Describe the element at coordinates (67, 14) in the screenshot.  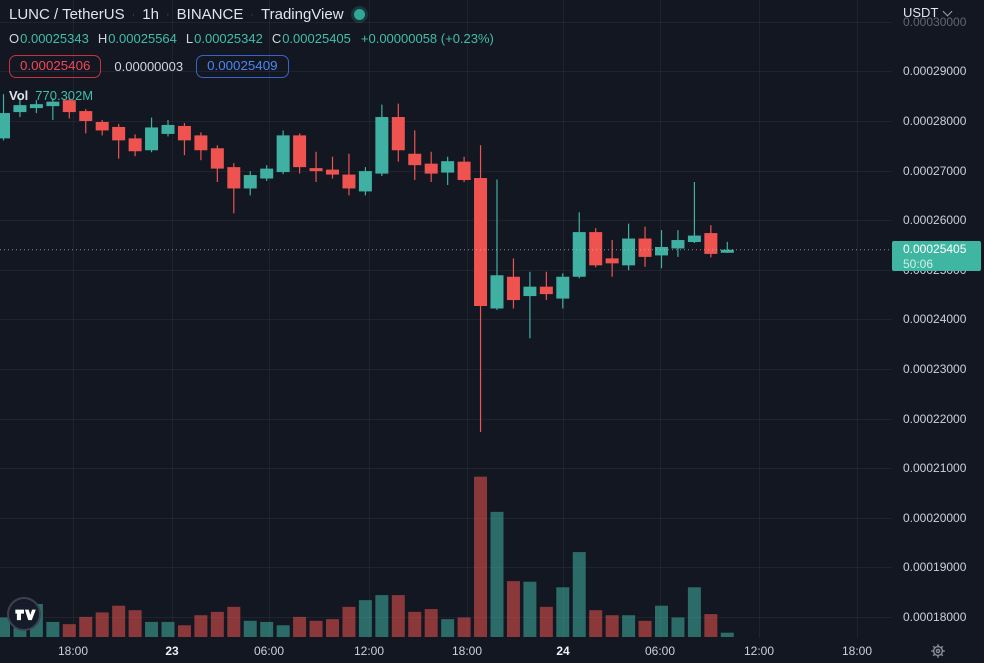
I see `symbol-name: LUNC / TetherUS` at that location.